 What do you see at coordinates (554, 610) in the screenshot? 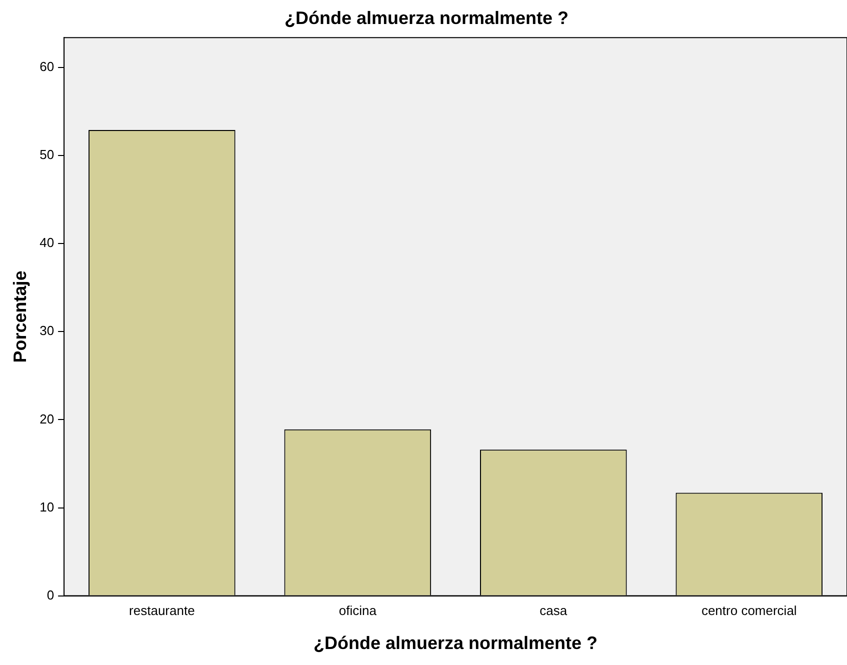
I see `x-tick-label: casa` at bounding box center [554, 610].